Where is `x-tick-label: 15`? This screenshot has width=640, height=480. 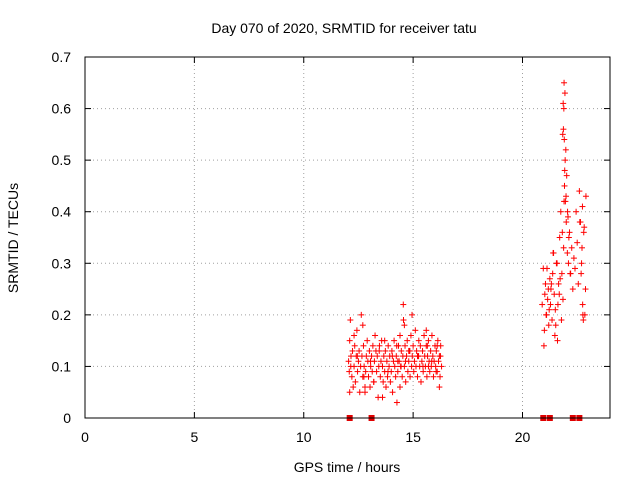
x-tick-label: 15 is located at coordinates (413, 437).